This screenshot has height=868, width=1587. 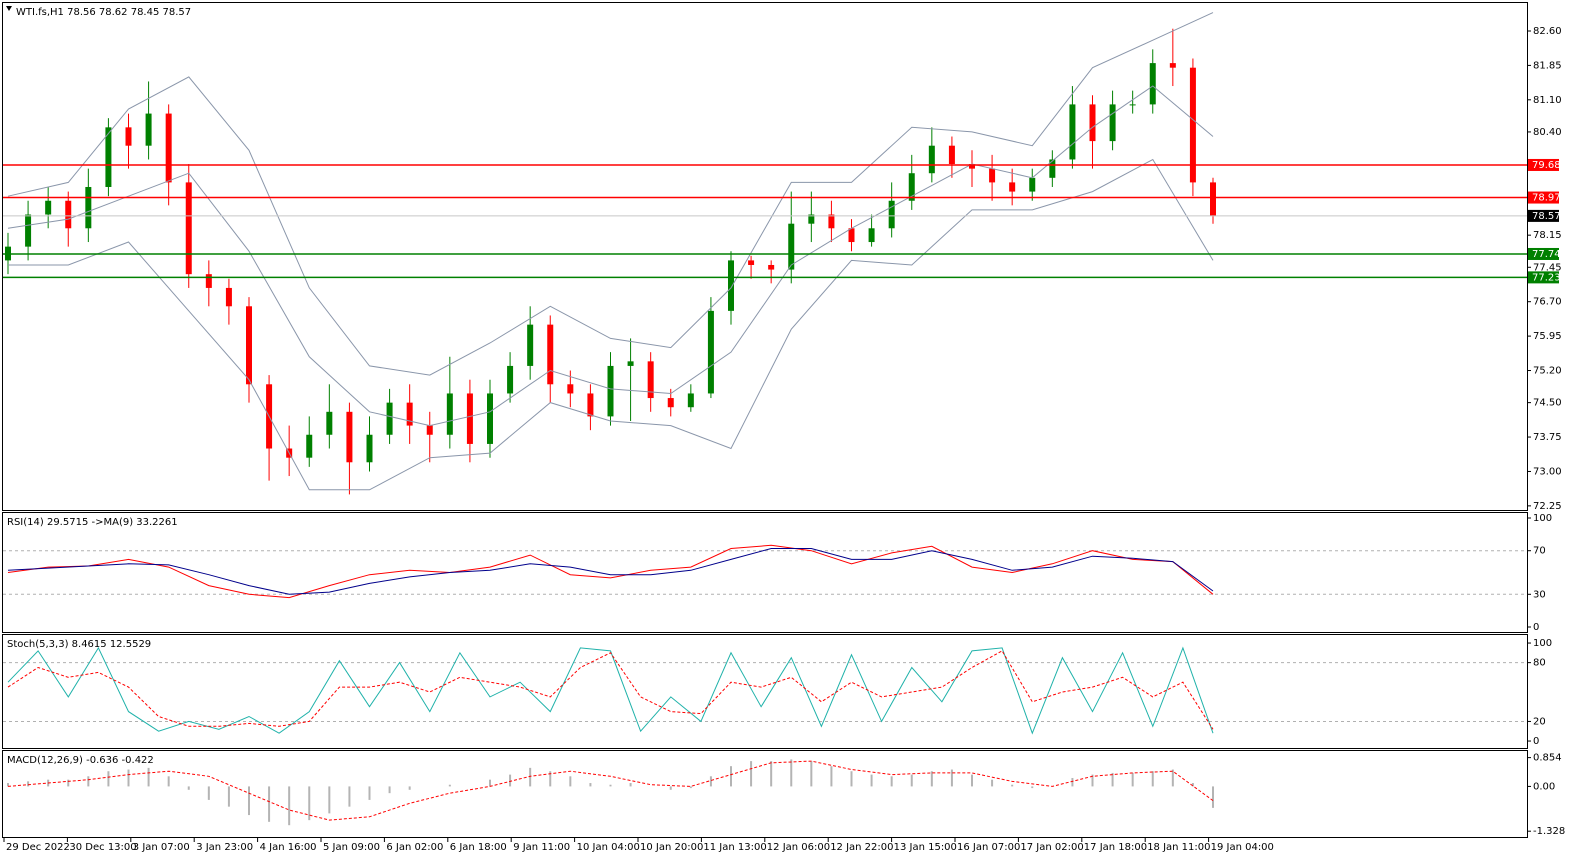 I want to click on y-tick-label: 81.85, so click(x=1547, y=65).